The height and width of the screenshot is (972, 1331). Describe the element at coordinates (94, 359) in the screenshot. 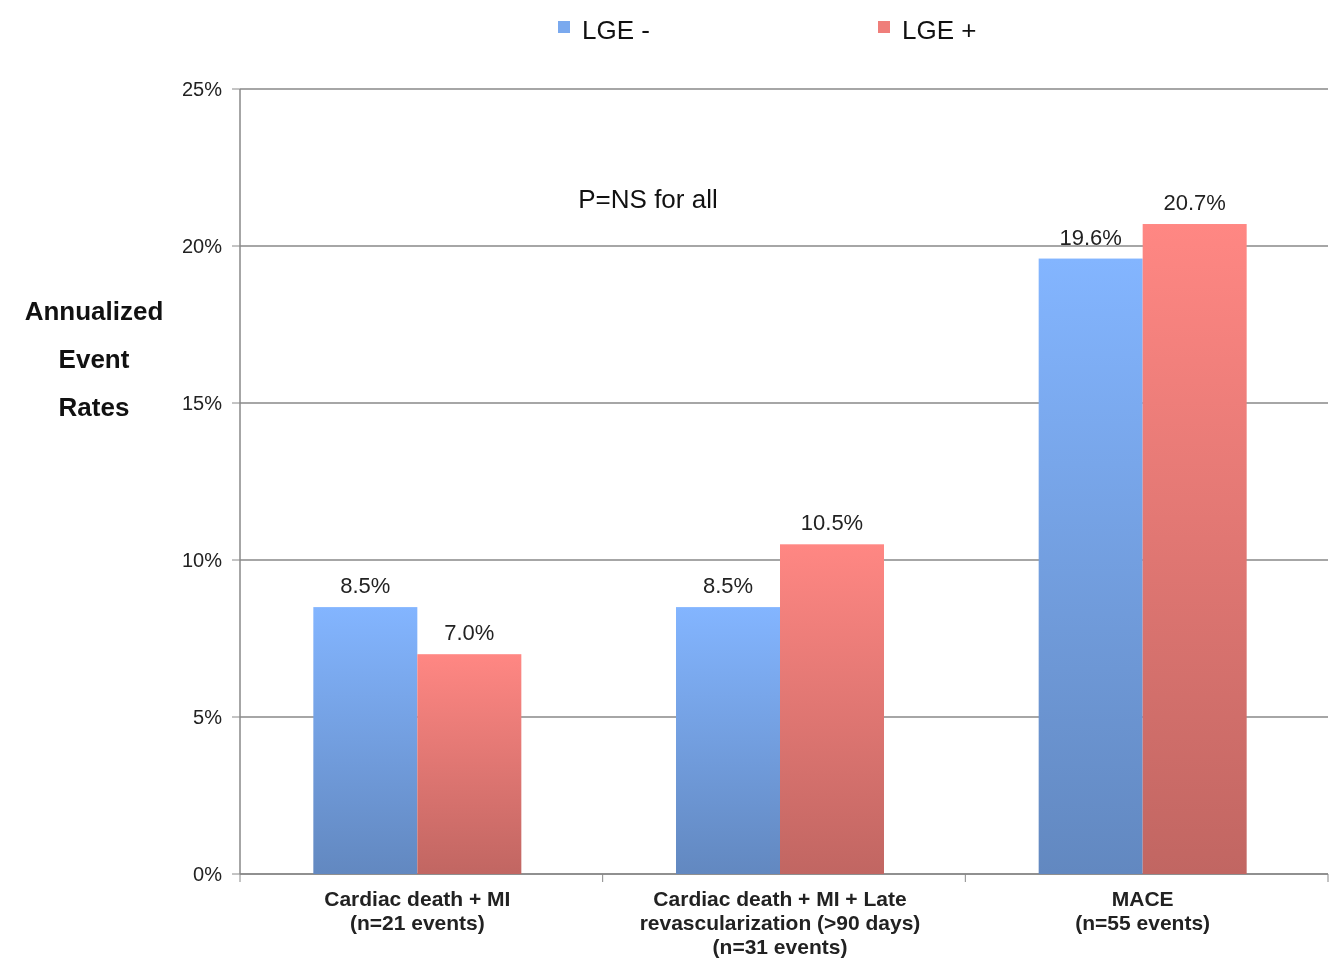

I see `y-axis-title: Annualized Event Rates` at that location.